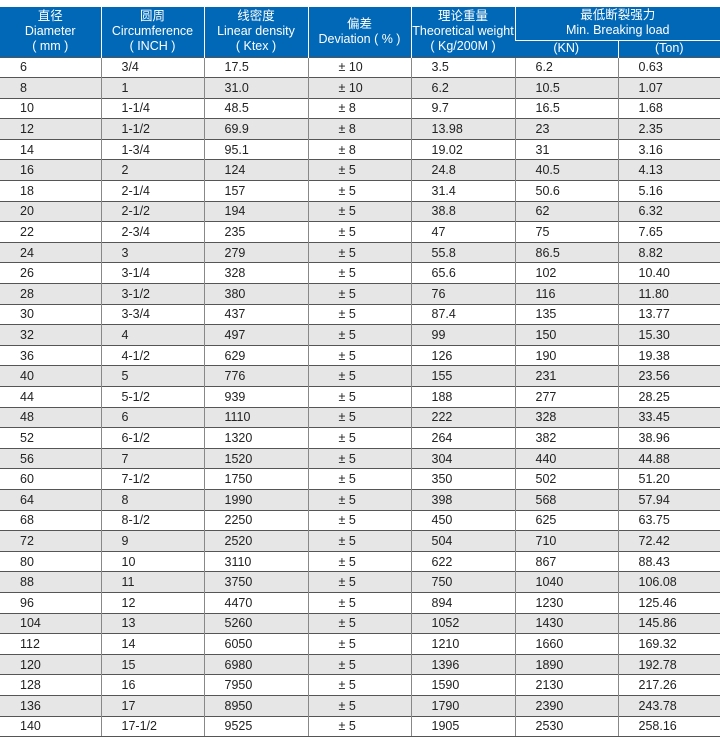 The height and width of the screenshot is (741, 720). I want to click on cell-weight: 55.8, so click(462, 252).